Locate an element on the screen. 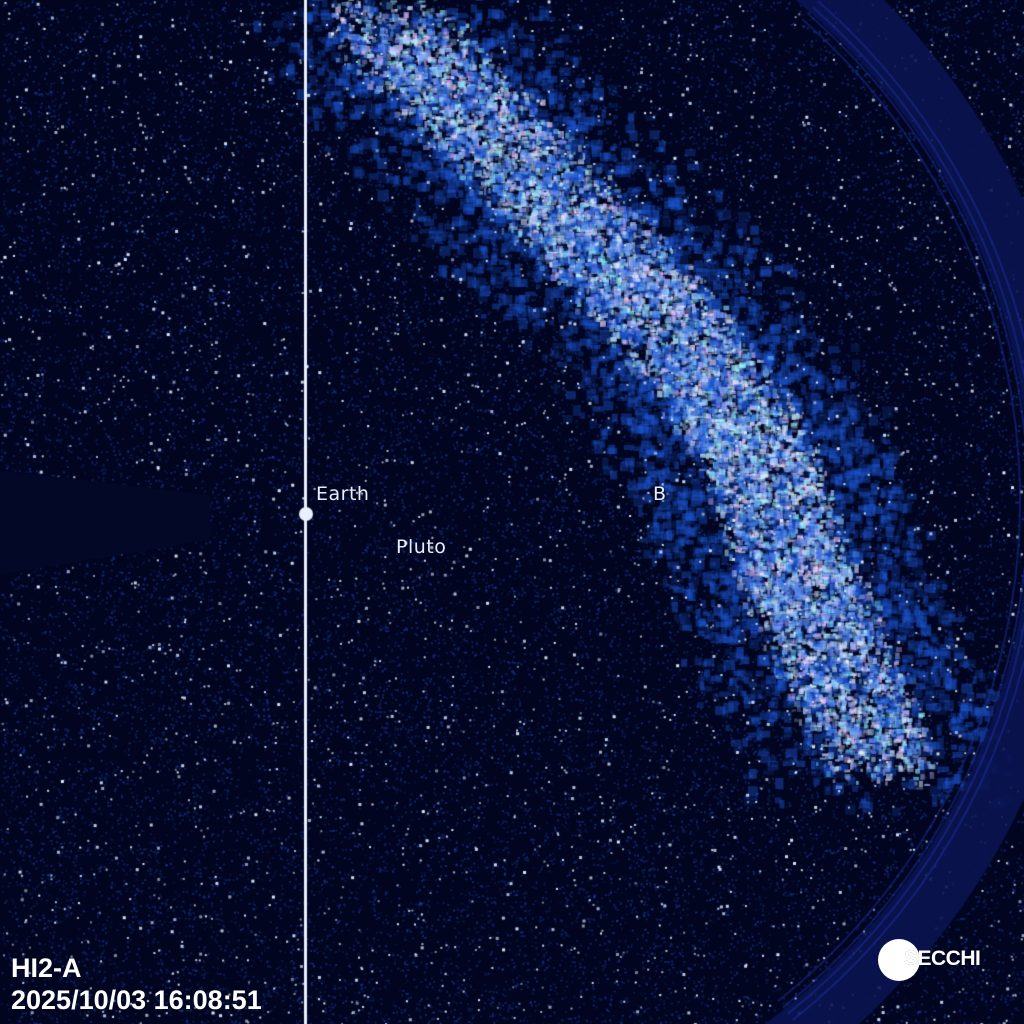 The height and width of the screenshot is (1024, 1024). label-pluto: Pluto is located at coordinates (421, 547).